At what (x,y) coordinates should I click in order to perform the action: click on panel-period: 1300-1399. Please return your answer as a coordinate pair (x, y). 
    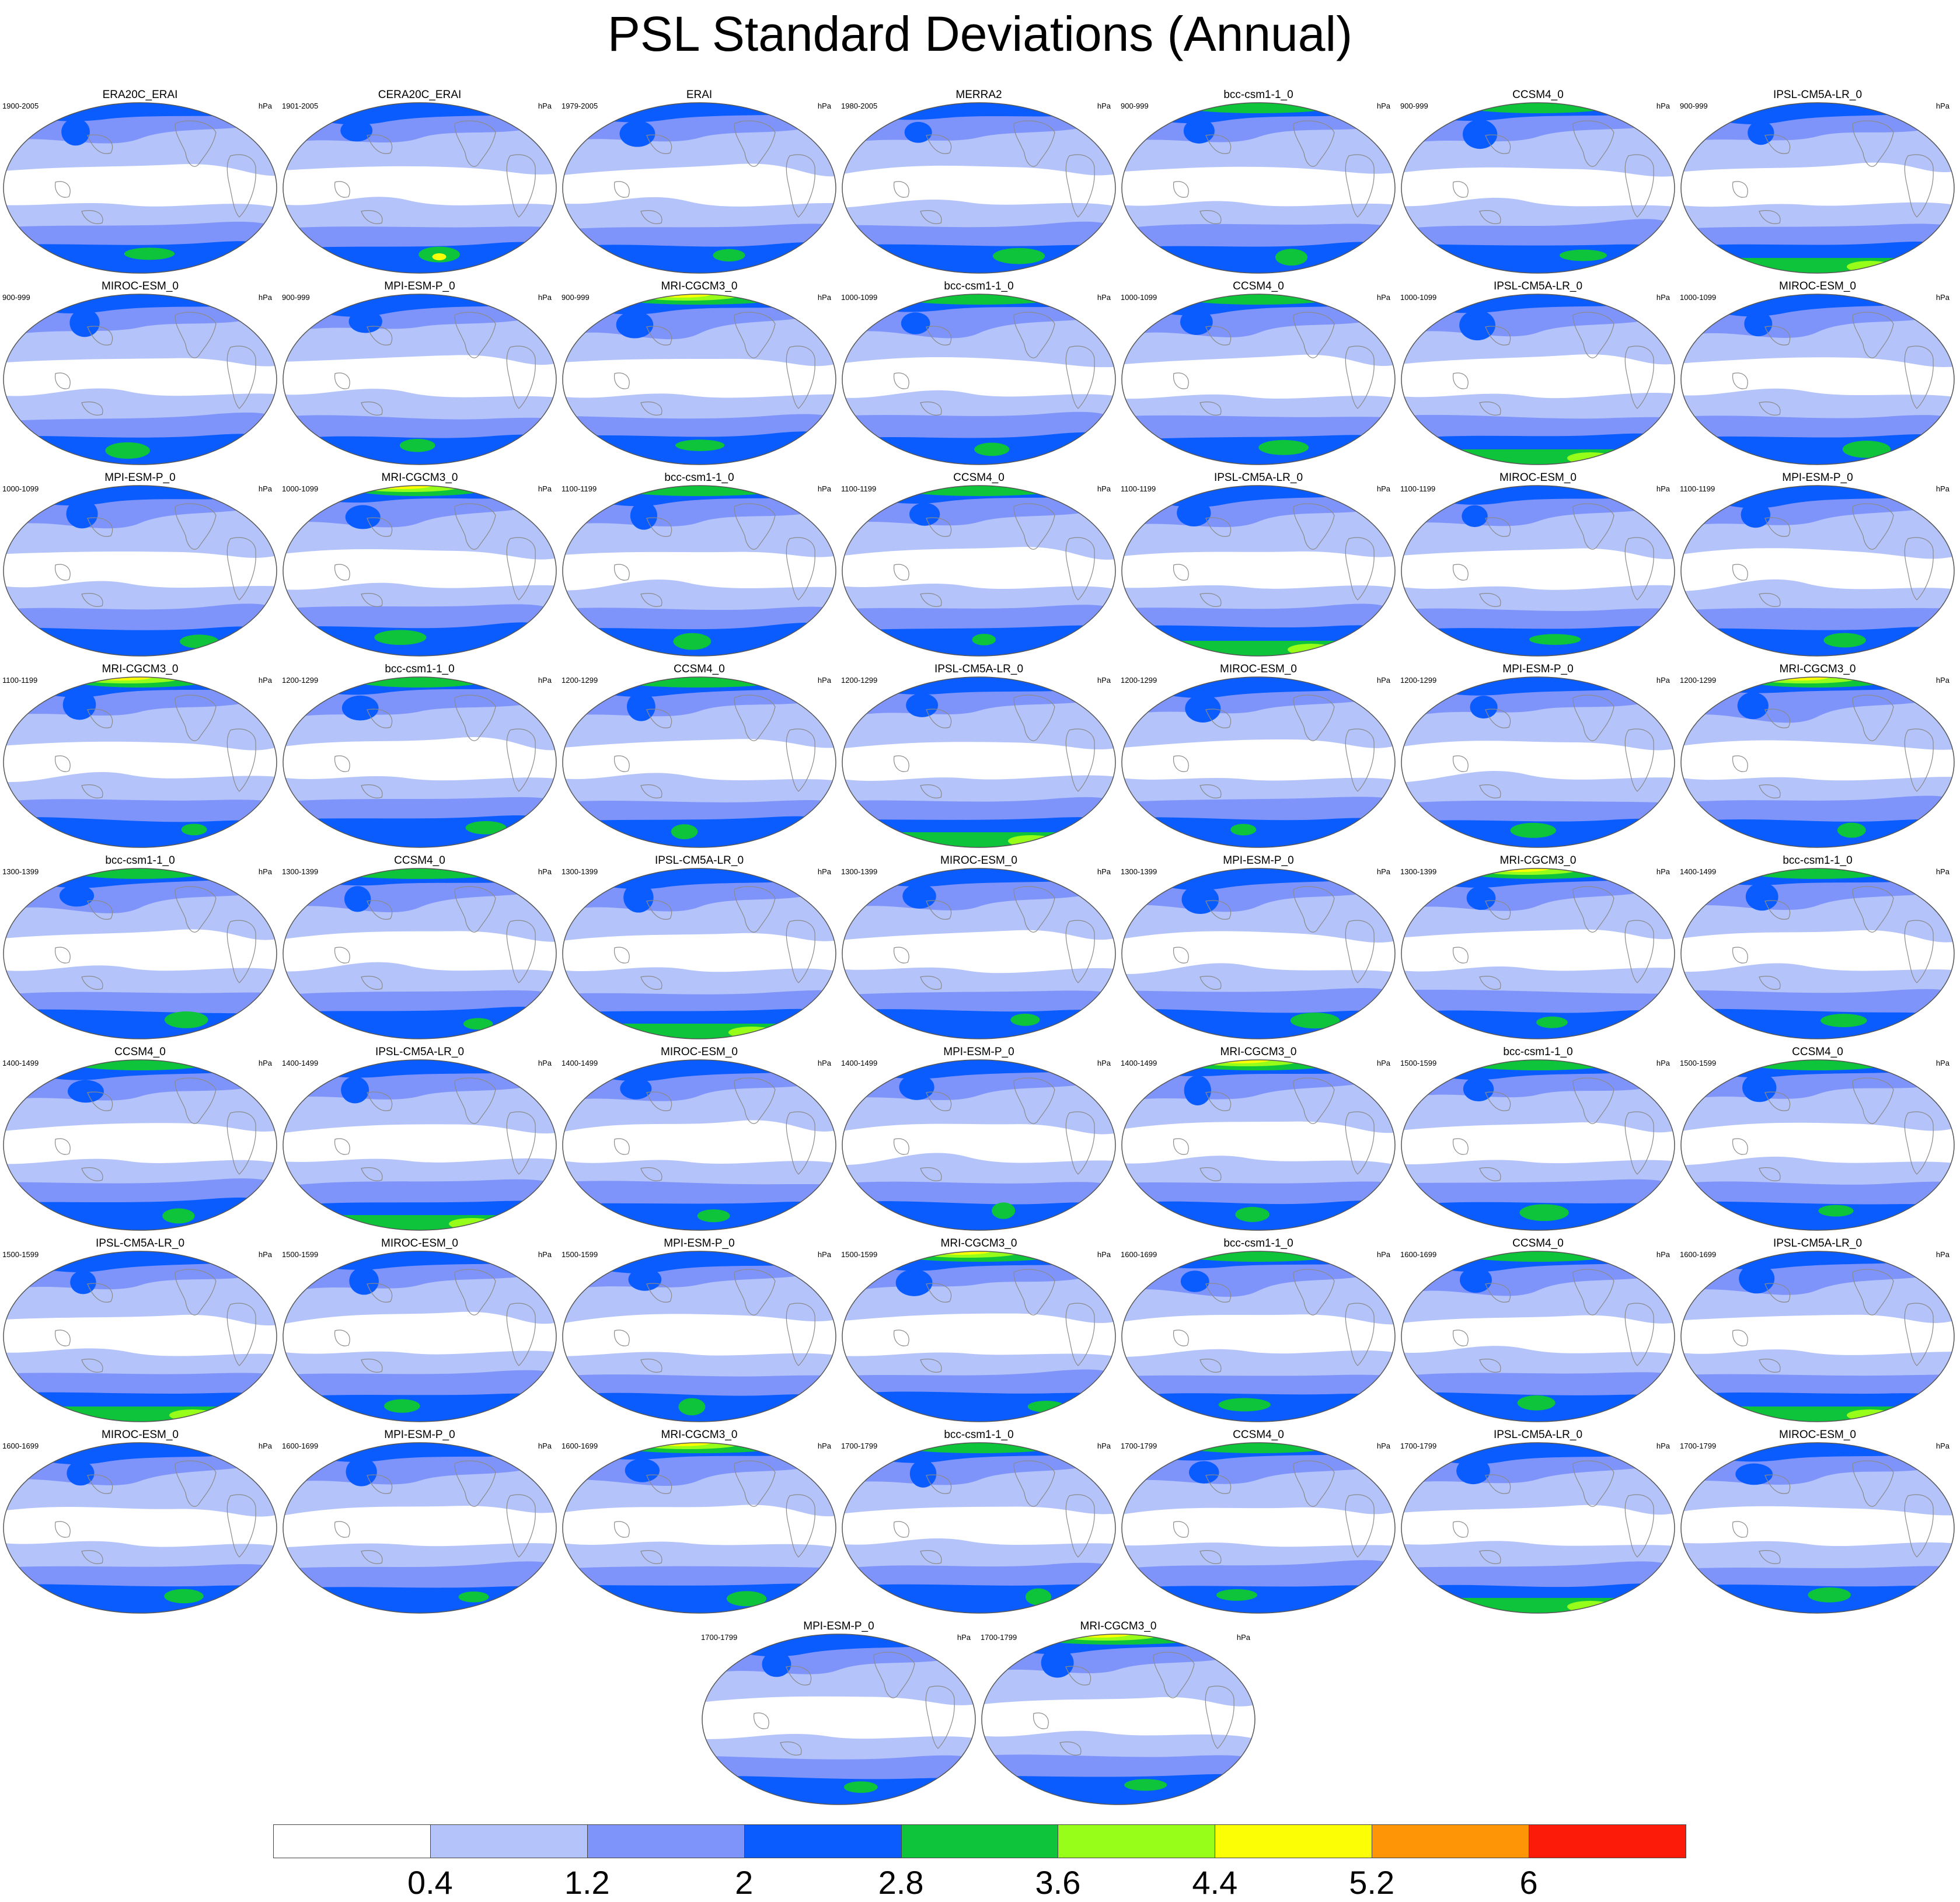
    Looking at the image, I should click on (20, 872).